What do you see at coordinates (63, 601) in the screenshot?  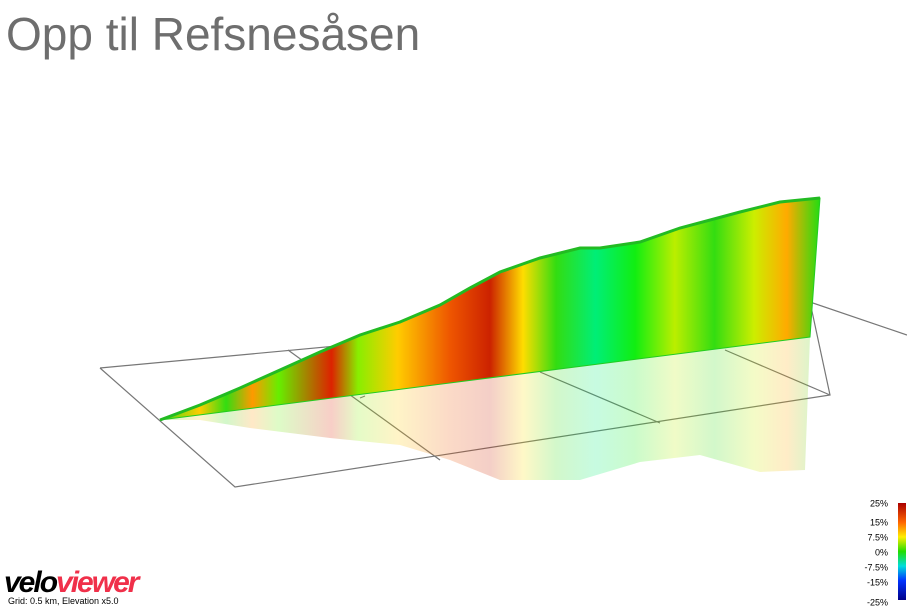 I see `caption: Grid: 0.5 km, Elevation x5.0` at bounding box center [63, 601].